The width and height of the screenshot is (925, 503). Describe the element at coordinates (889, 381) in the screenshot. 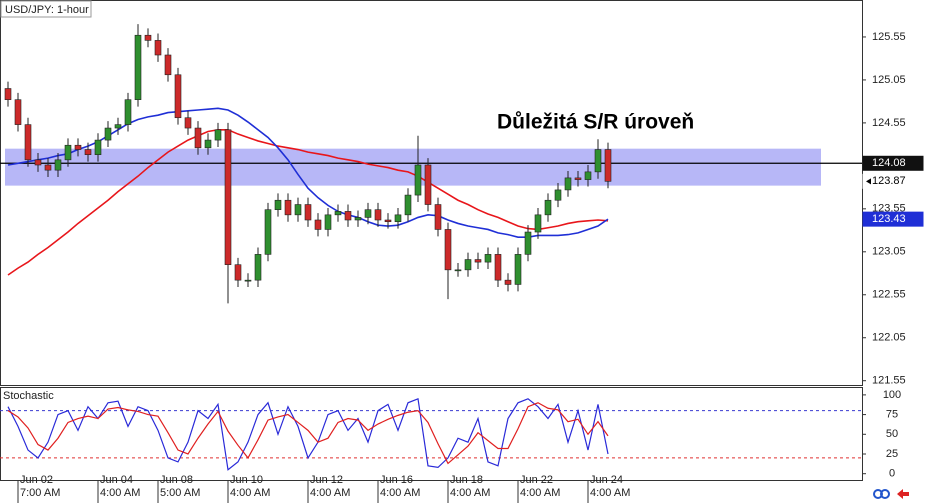

I see `y-tick-label: 121.55` at that location.